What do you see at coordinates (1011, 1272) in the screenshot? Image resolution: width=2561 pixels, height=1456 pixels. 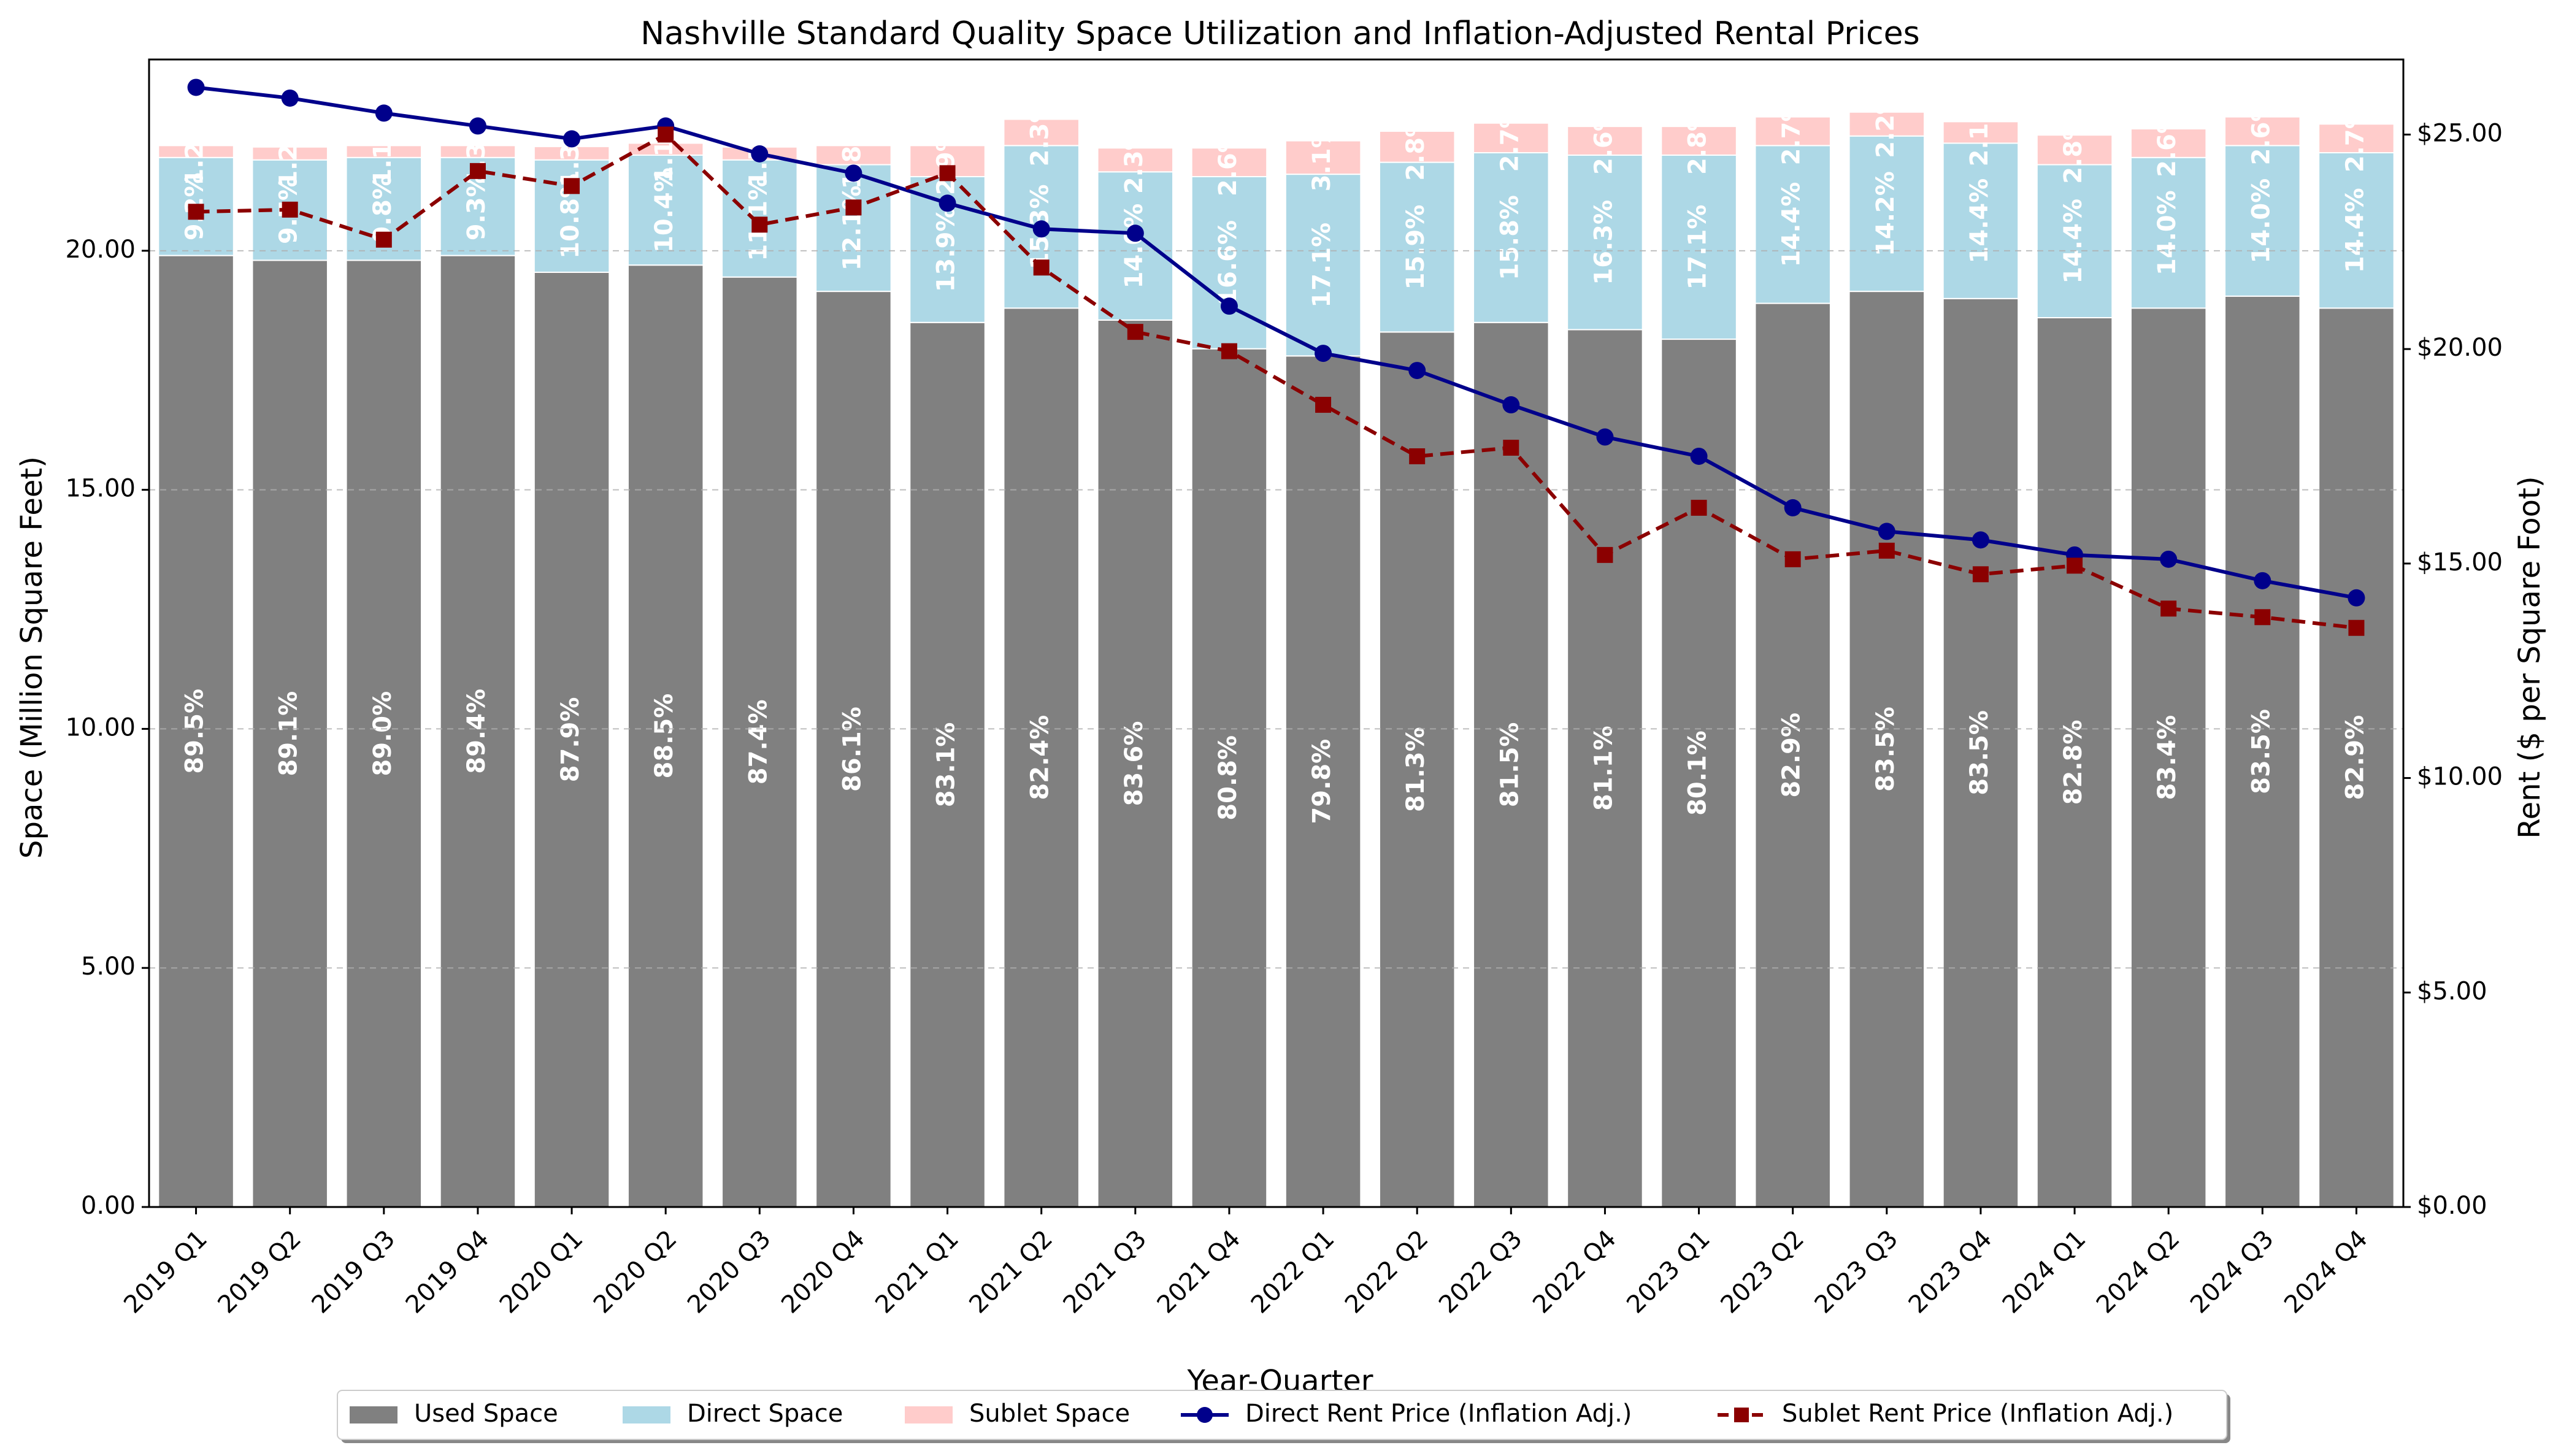 I see `x-tick-label: 2021 Q2` at bounding box center [1011, 1272].